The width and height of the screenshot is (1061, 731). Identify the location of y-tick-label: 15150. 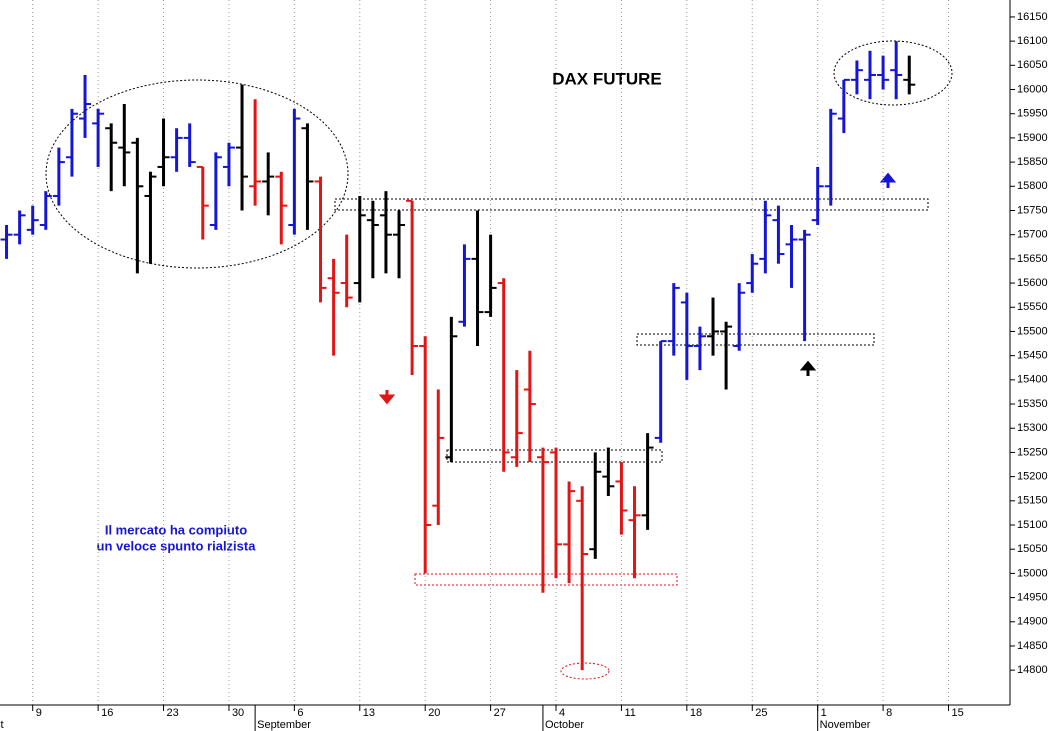
(1032, 501).